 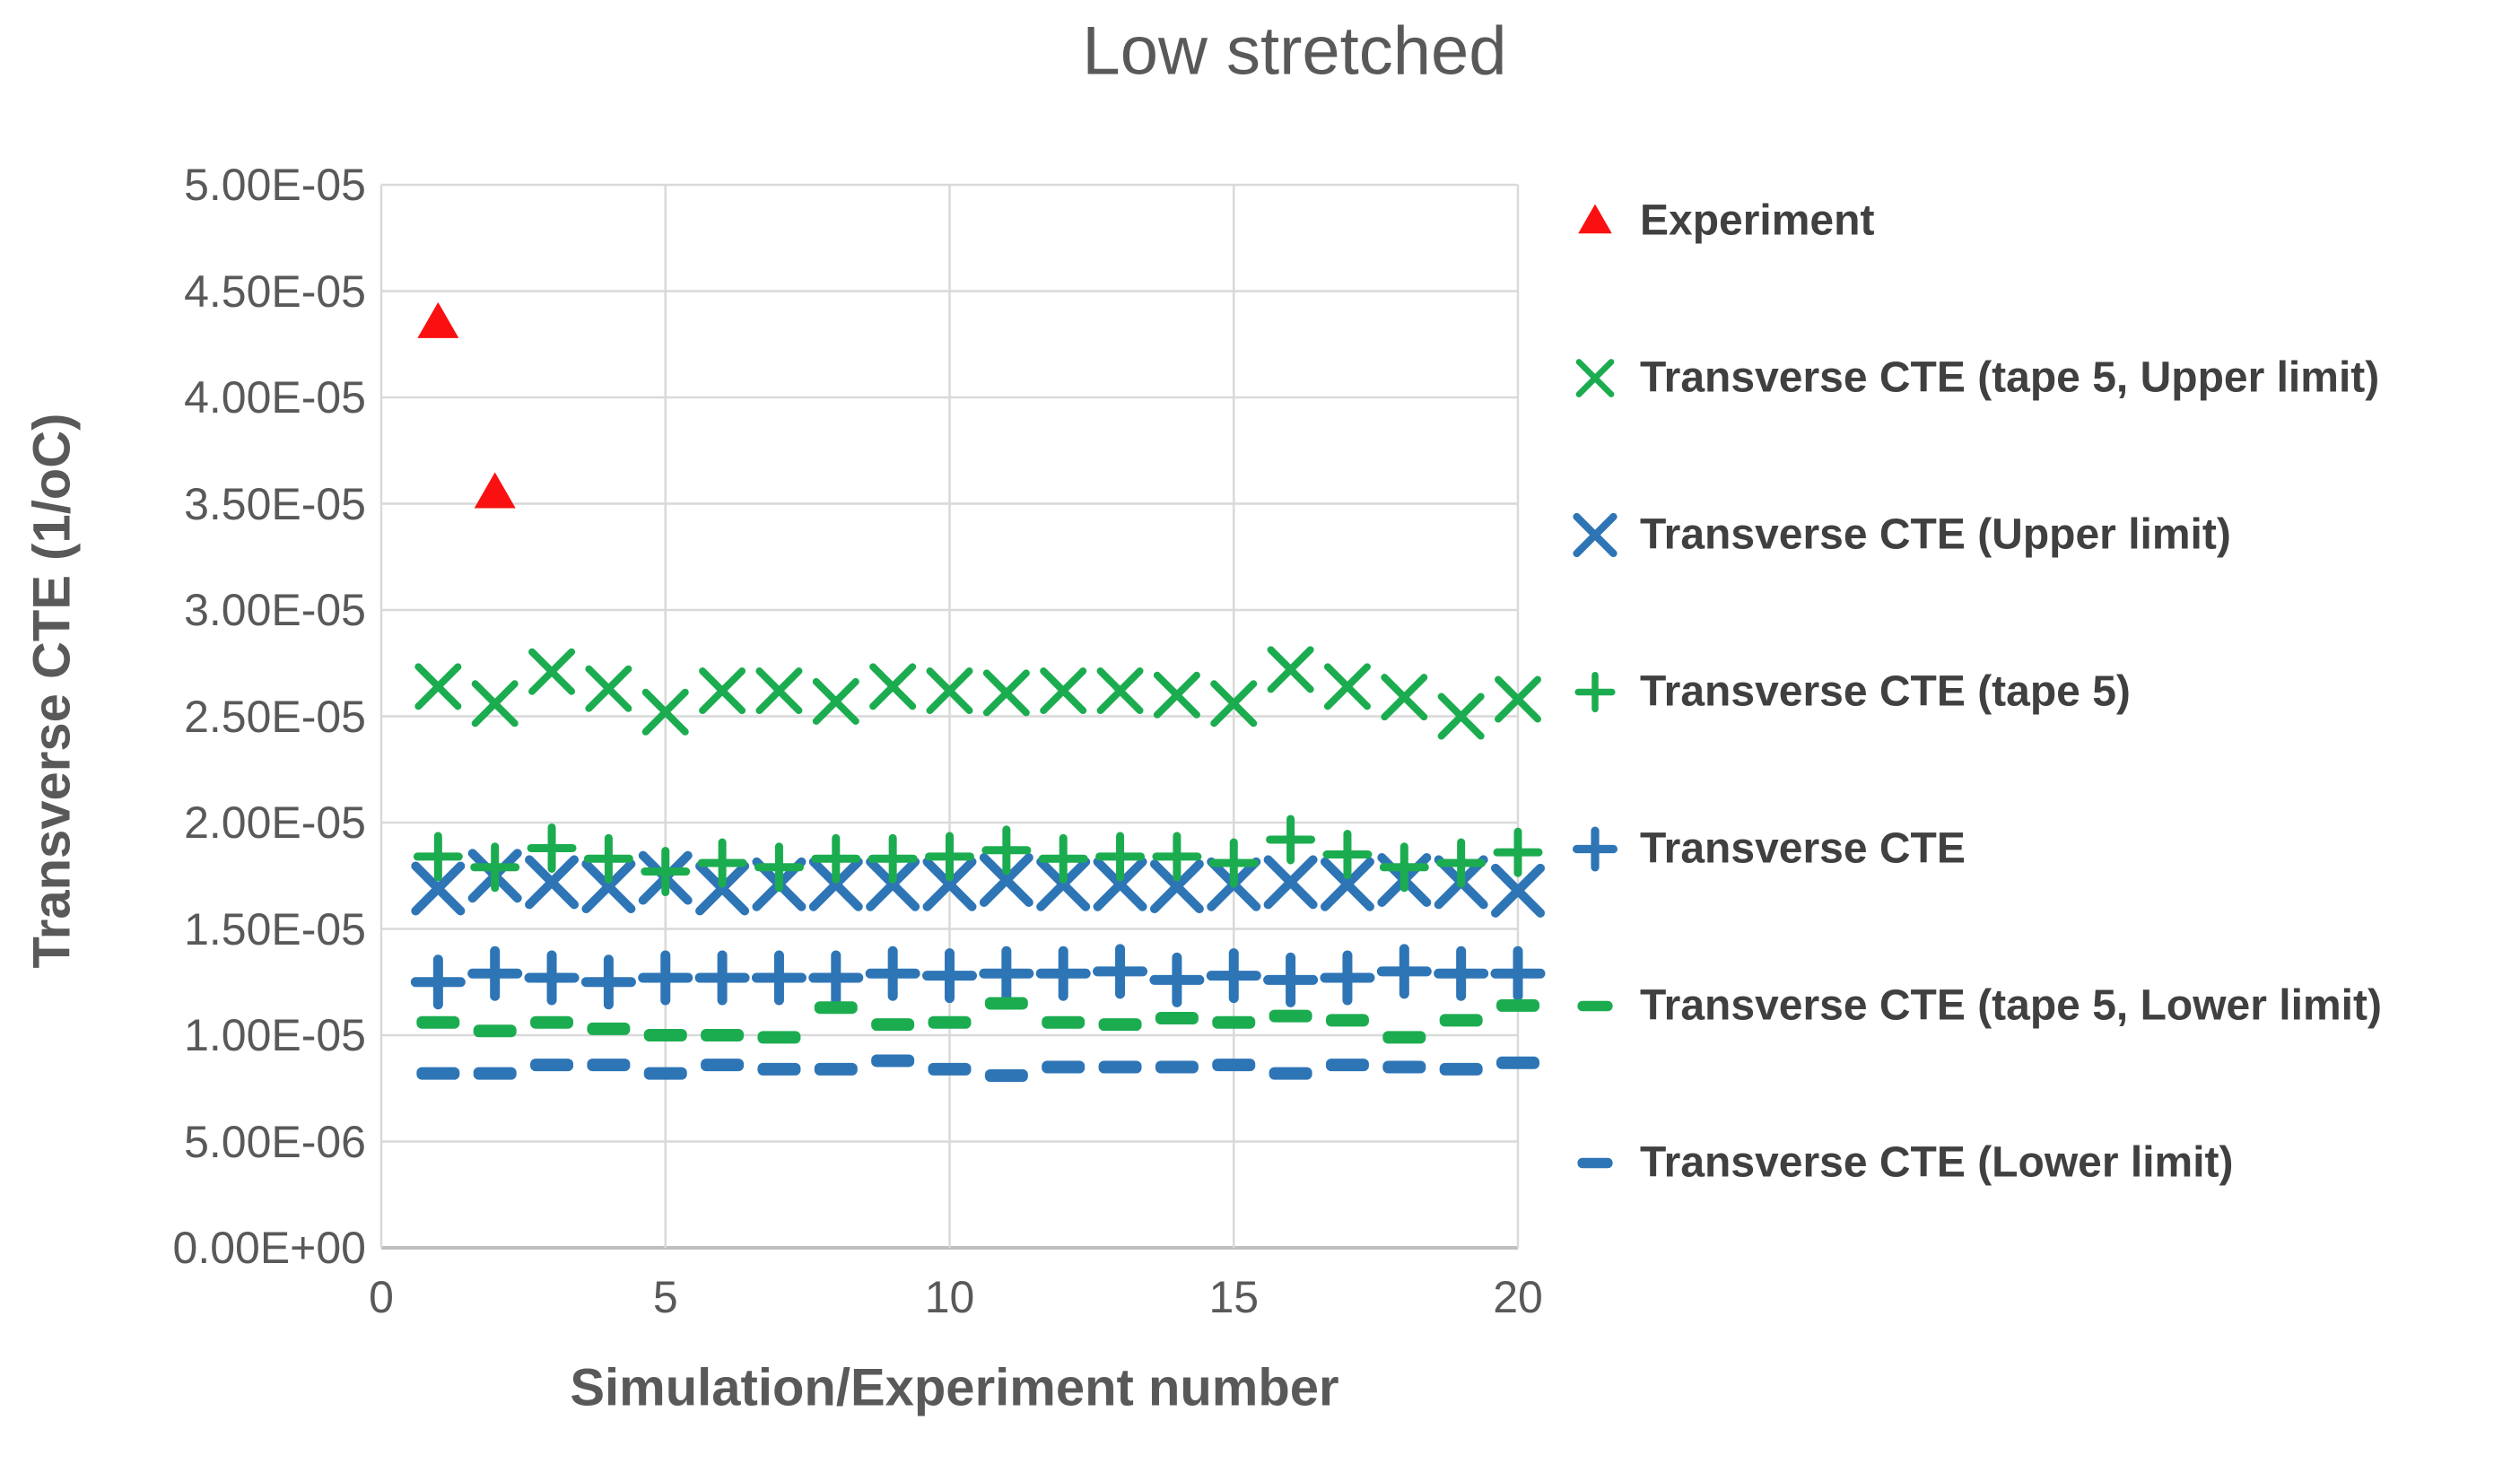 I want to click on x-axis-title: Simulation/Experiment number, so click(x=954, y=1387).